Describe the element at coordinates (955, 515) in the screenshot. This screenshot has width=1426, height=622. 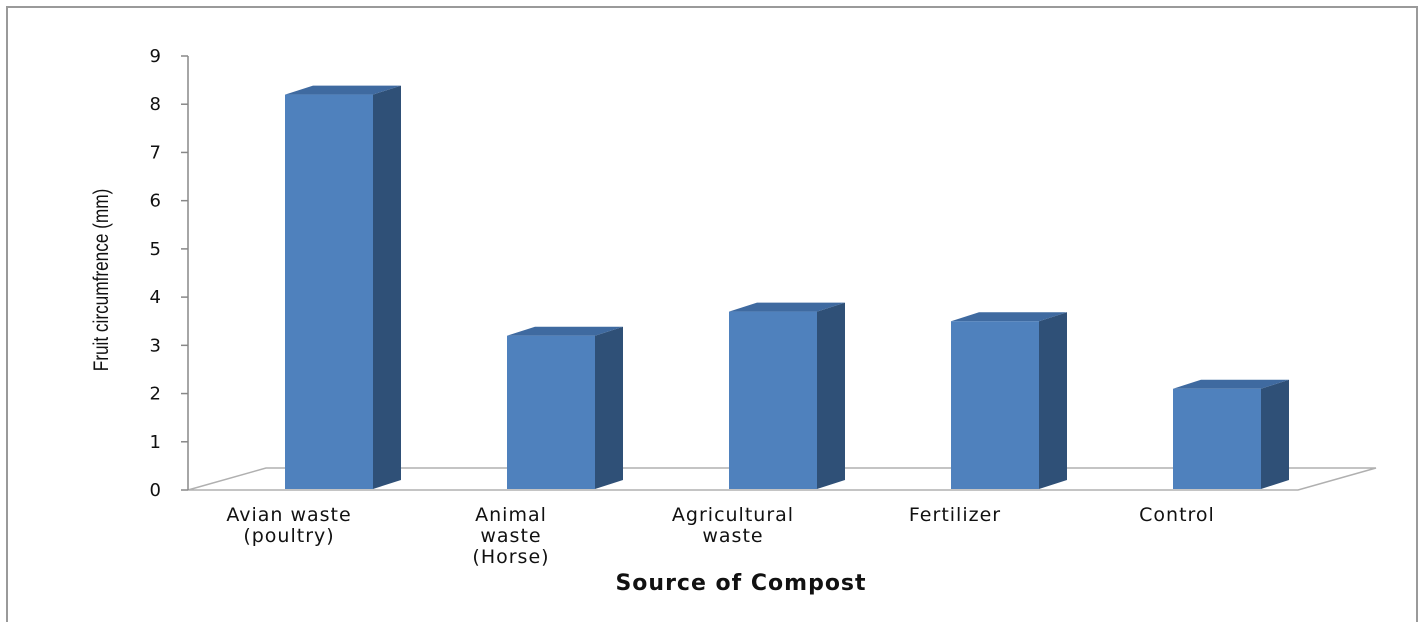
I see `x-tick-label: Fertilizer` at that location.